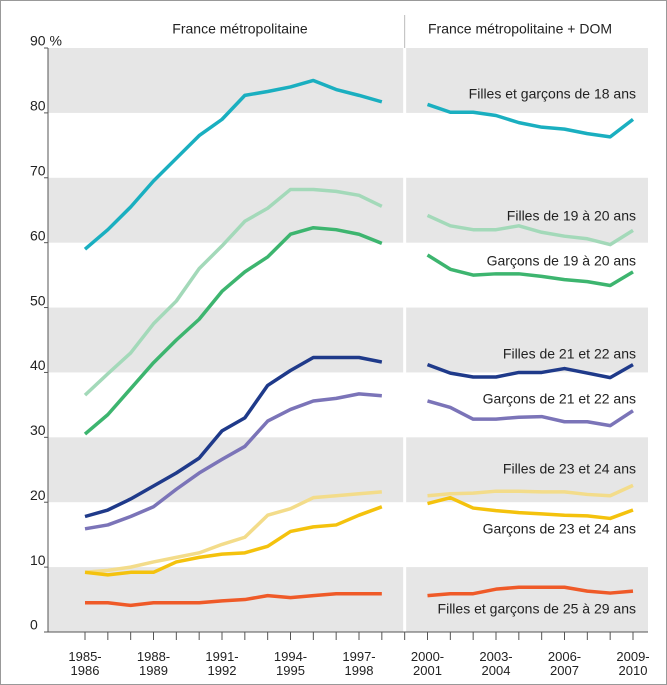  Describe the element at coordinates (569, 354) in the screenshot. I see `series-label: Filles de 21 et 22 ans` at that location.